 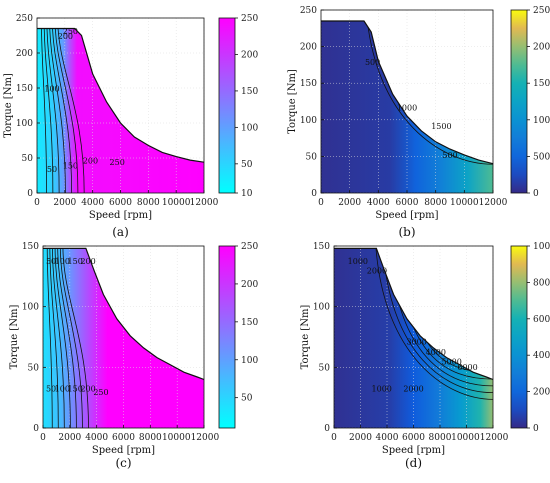 What do you see at coordinates (413, 463) in the screenshot?
I see `panel-label: (d)` at bounding box center [413, 463].